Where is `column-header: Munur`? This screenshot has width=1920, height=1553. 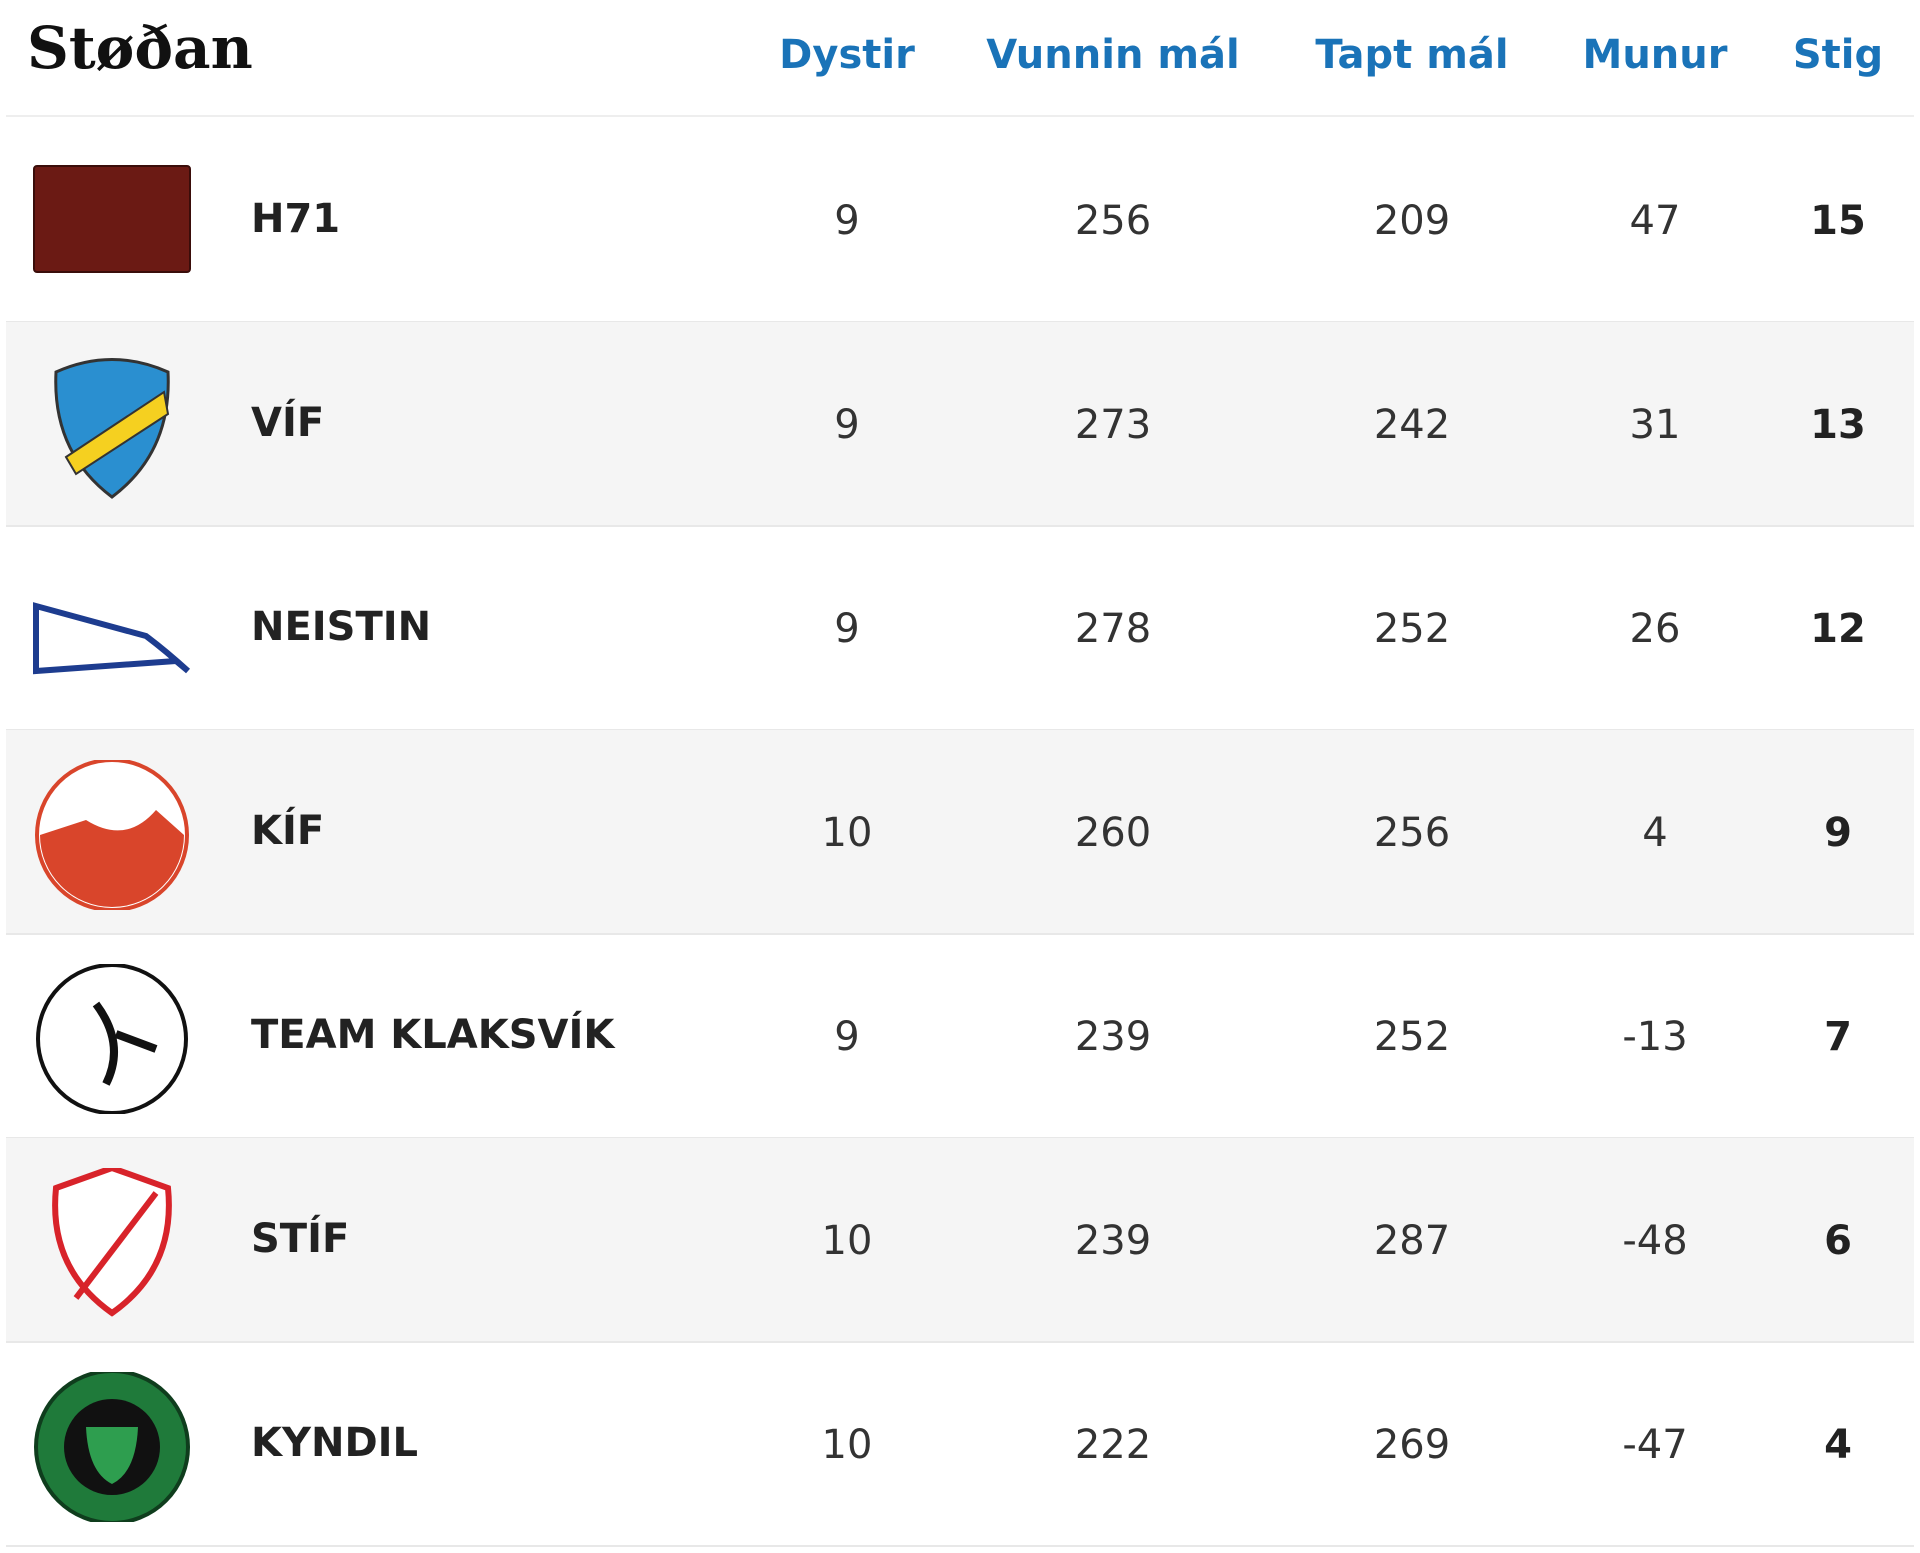
column-header: Munur is located at coordinates (1655, 55).